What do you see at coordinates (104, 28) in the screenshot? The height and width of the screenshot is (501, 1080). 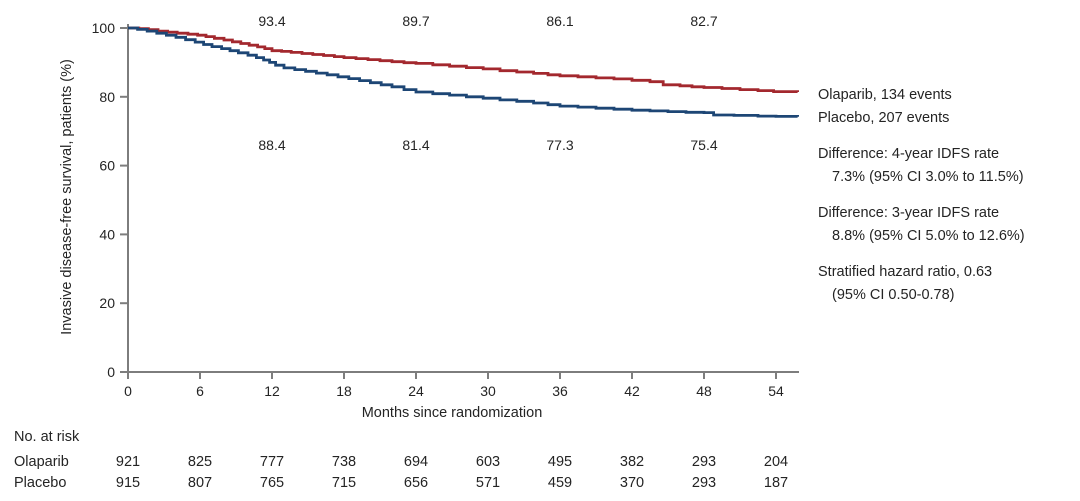 I see `y-tick-label: 100` at bounding box center [104, 28].